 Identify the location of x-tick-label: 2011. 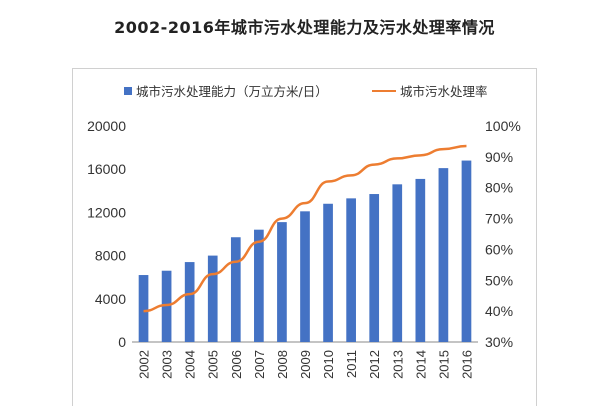
(351, 364).